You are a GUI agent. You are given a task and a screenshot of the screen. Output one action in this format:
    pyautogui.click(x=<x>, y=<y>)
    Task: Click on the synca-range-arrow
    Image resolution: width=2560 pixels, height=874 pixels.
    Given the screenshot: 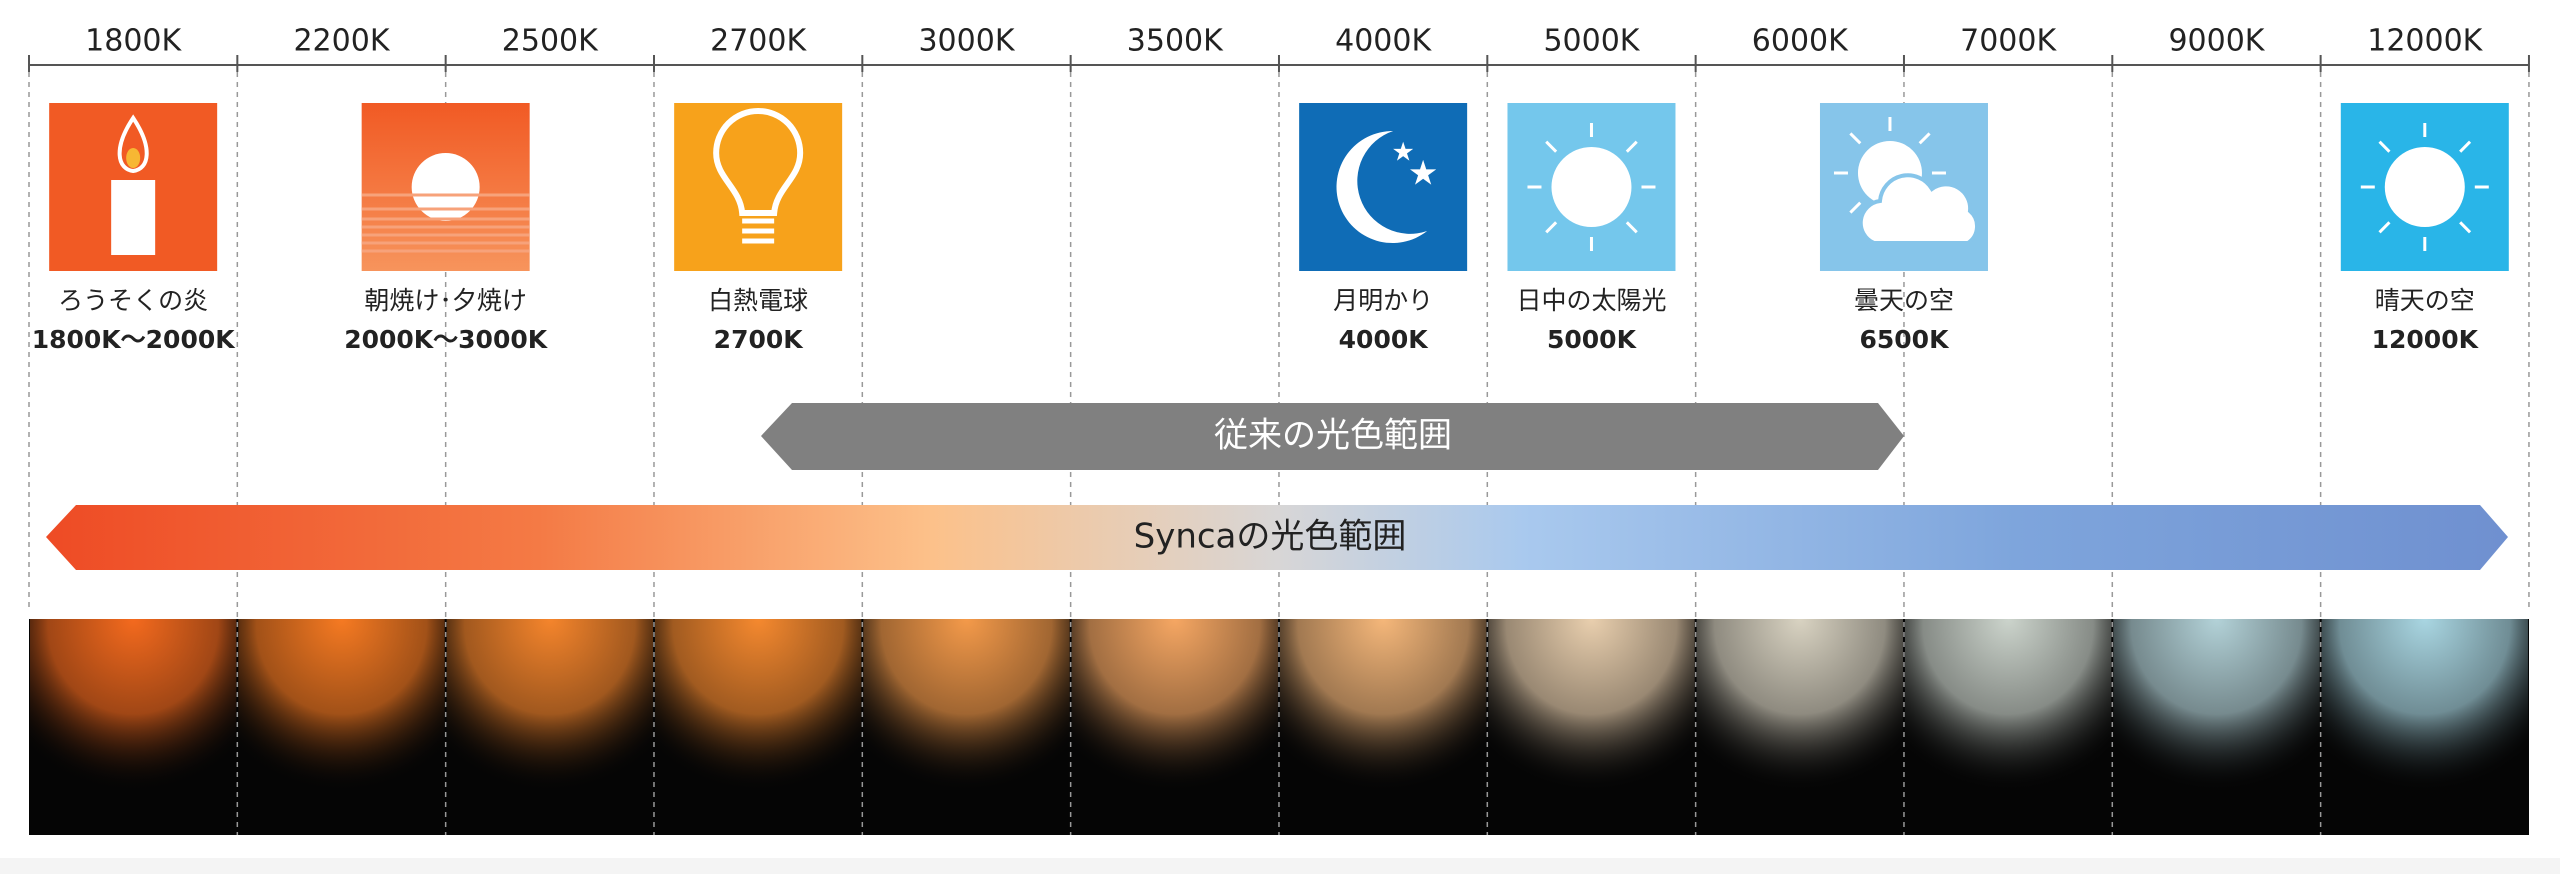 What is the action you would take?
    pyautogui.click(x=1277, y=537)
    